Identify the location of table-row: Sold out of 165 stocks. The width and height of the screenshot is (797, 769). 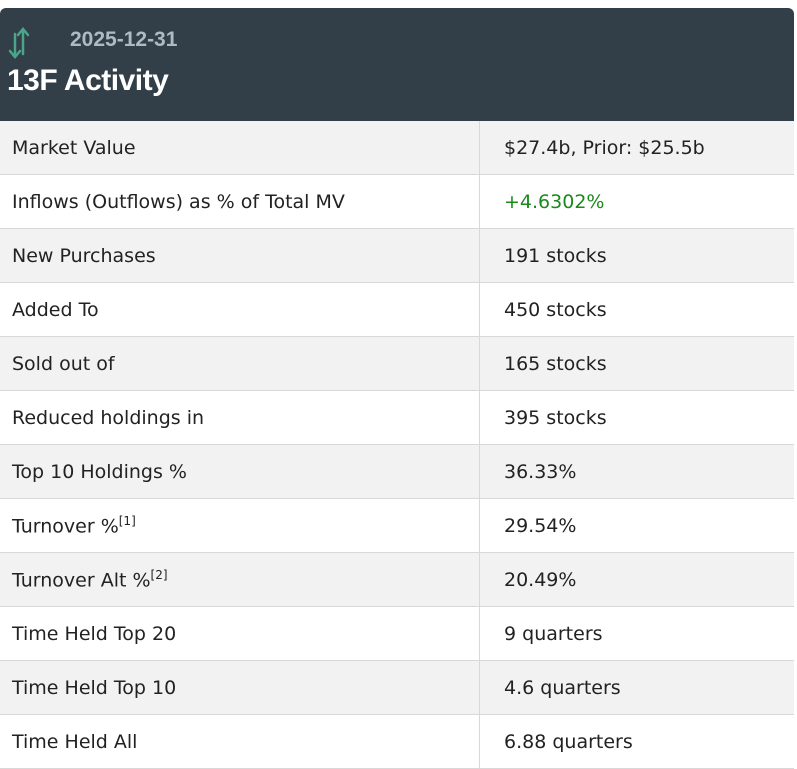
(397, 363).